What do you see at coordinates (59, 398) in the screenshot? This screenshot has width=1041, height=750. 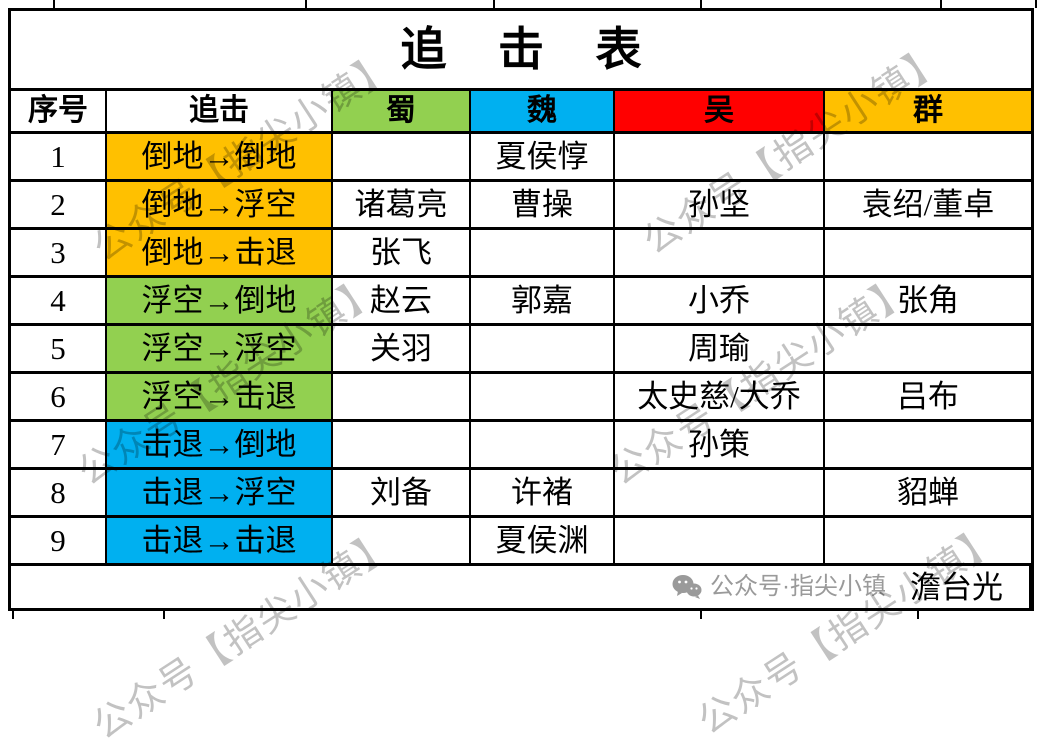 I see `cell-index: 6` at bounding box center [59, 398].